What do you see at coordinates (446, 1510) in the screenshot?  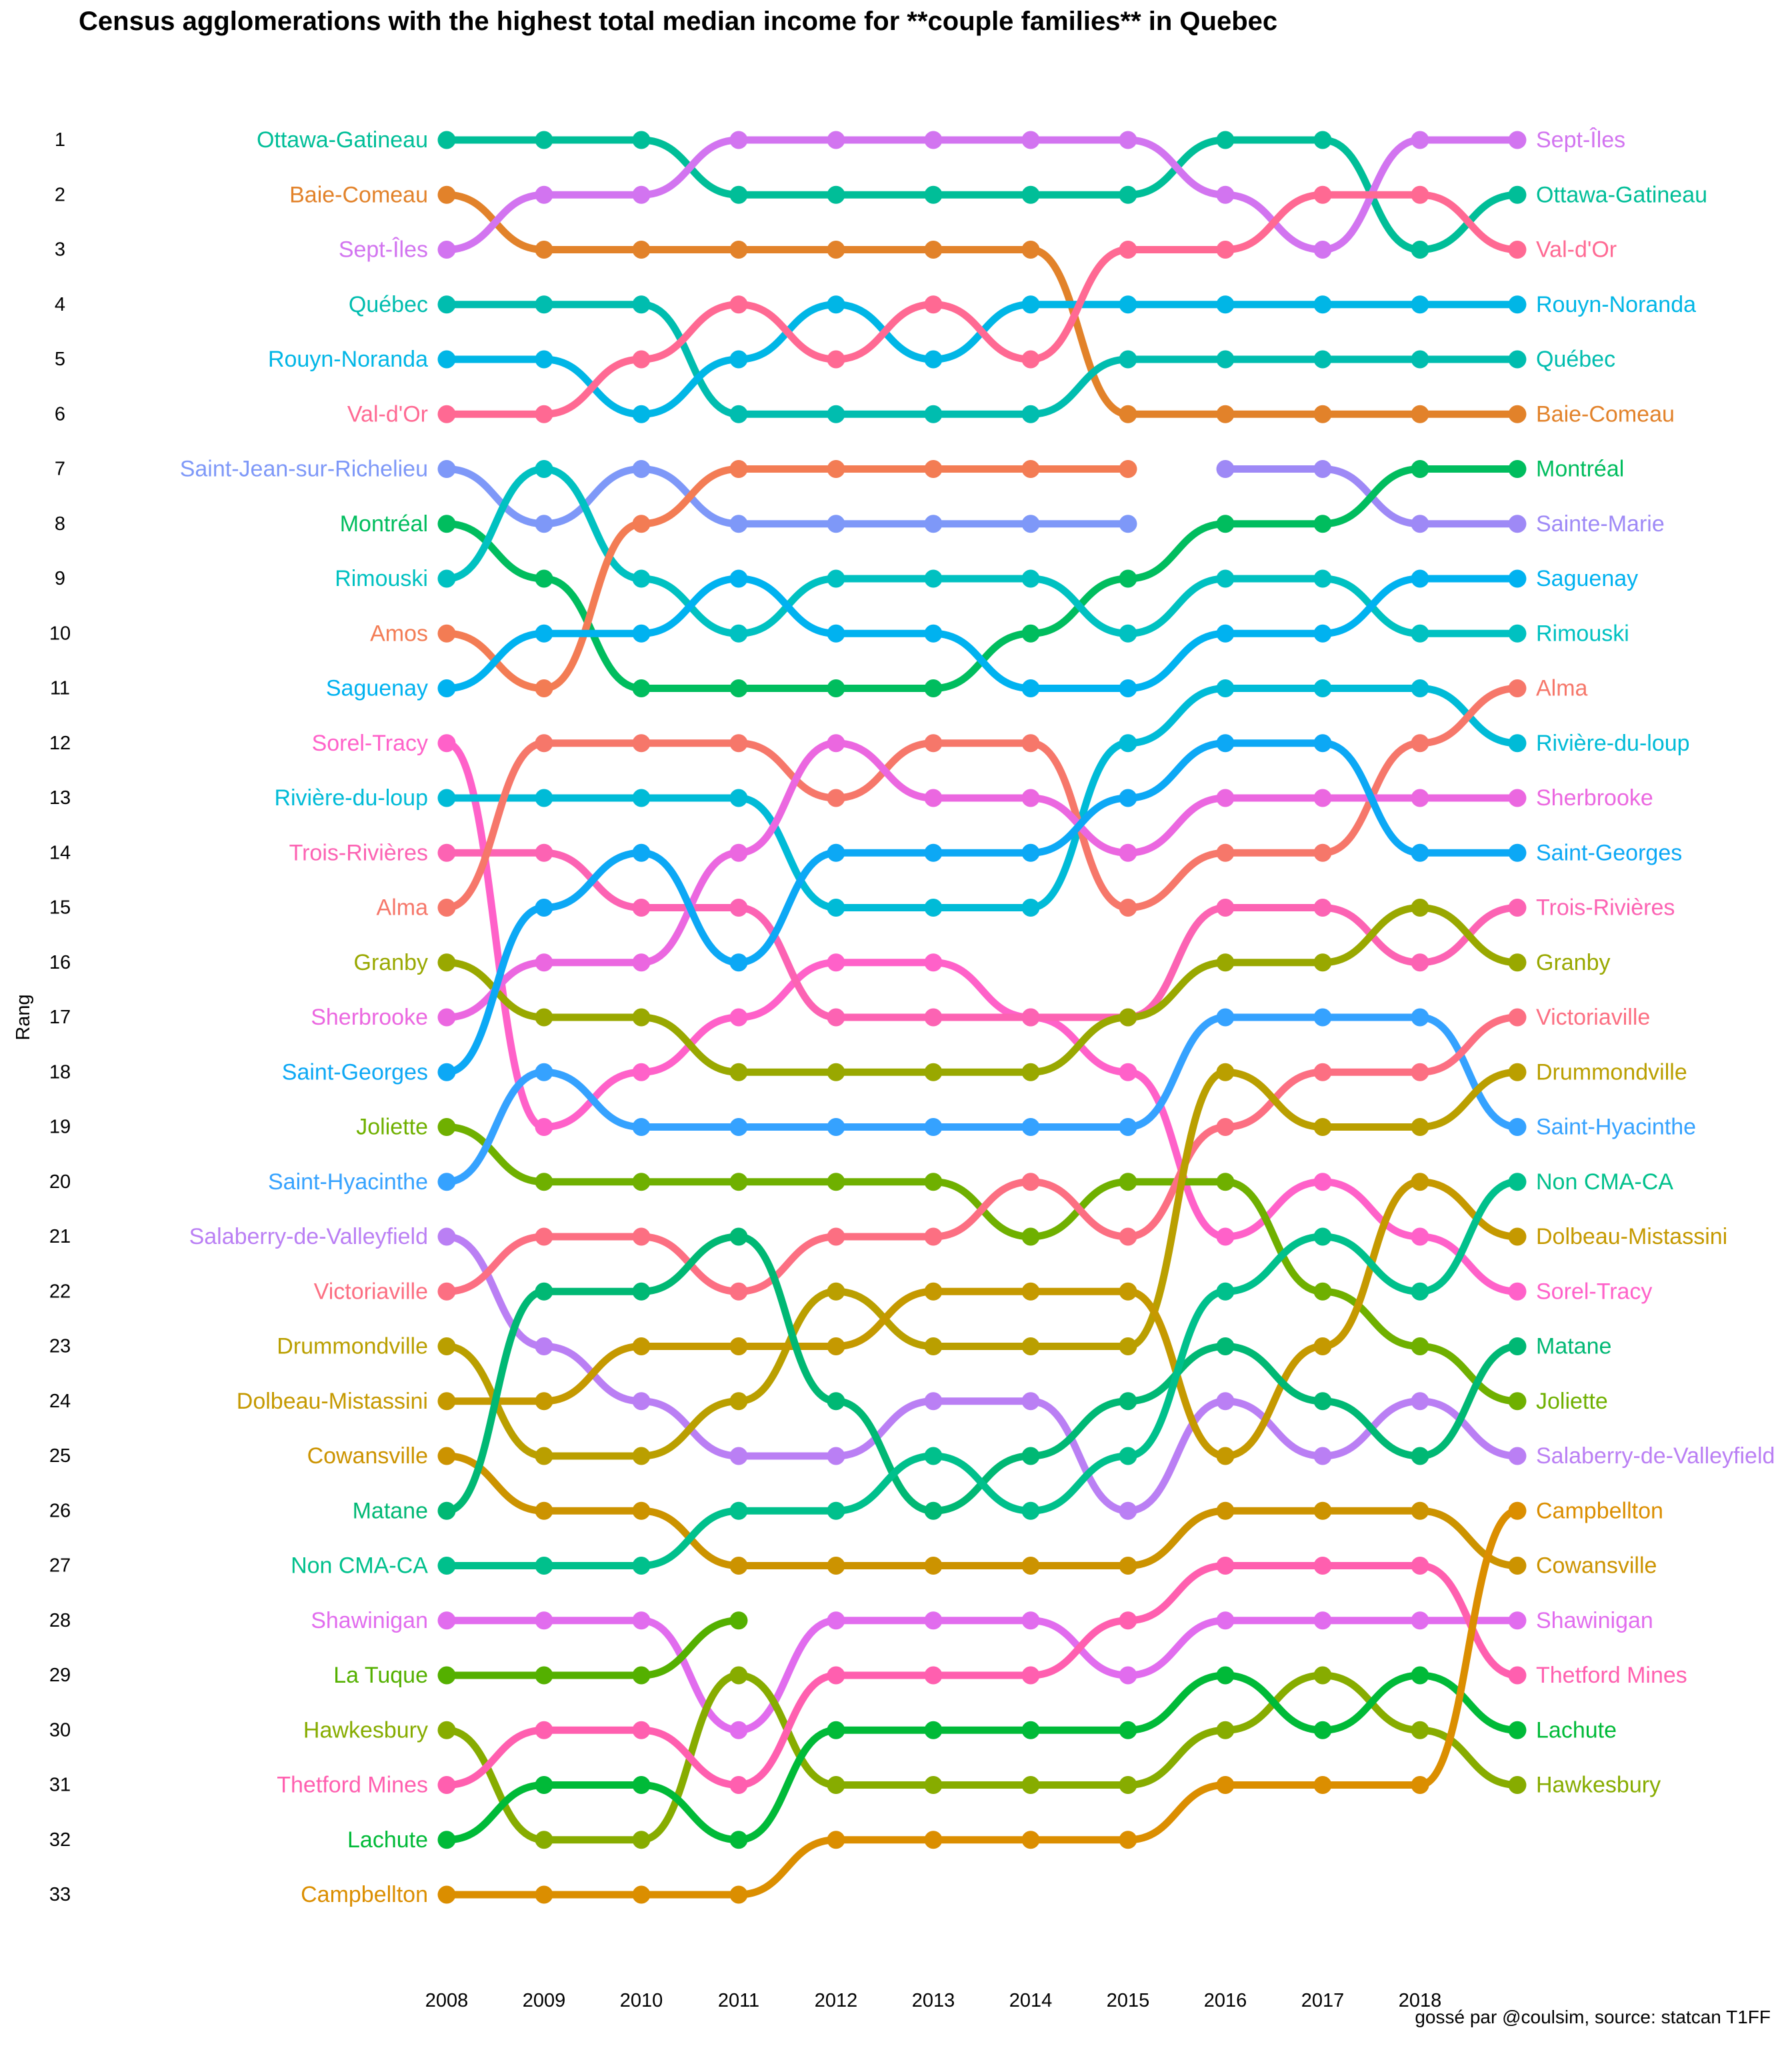 I see `point-matane-2008` at bounding box center [446, 1510].